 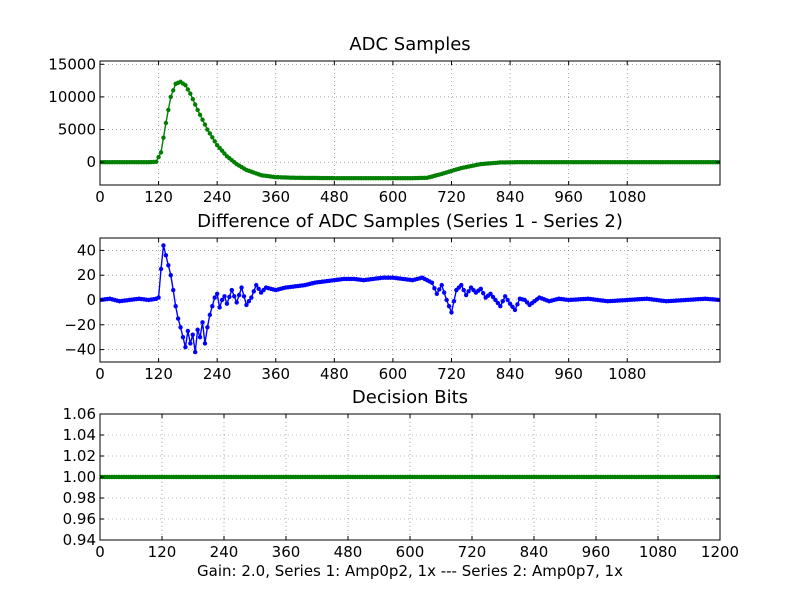 I want to click on y-tick-label: 40, so click(x=86, y=250).